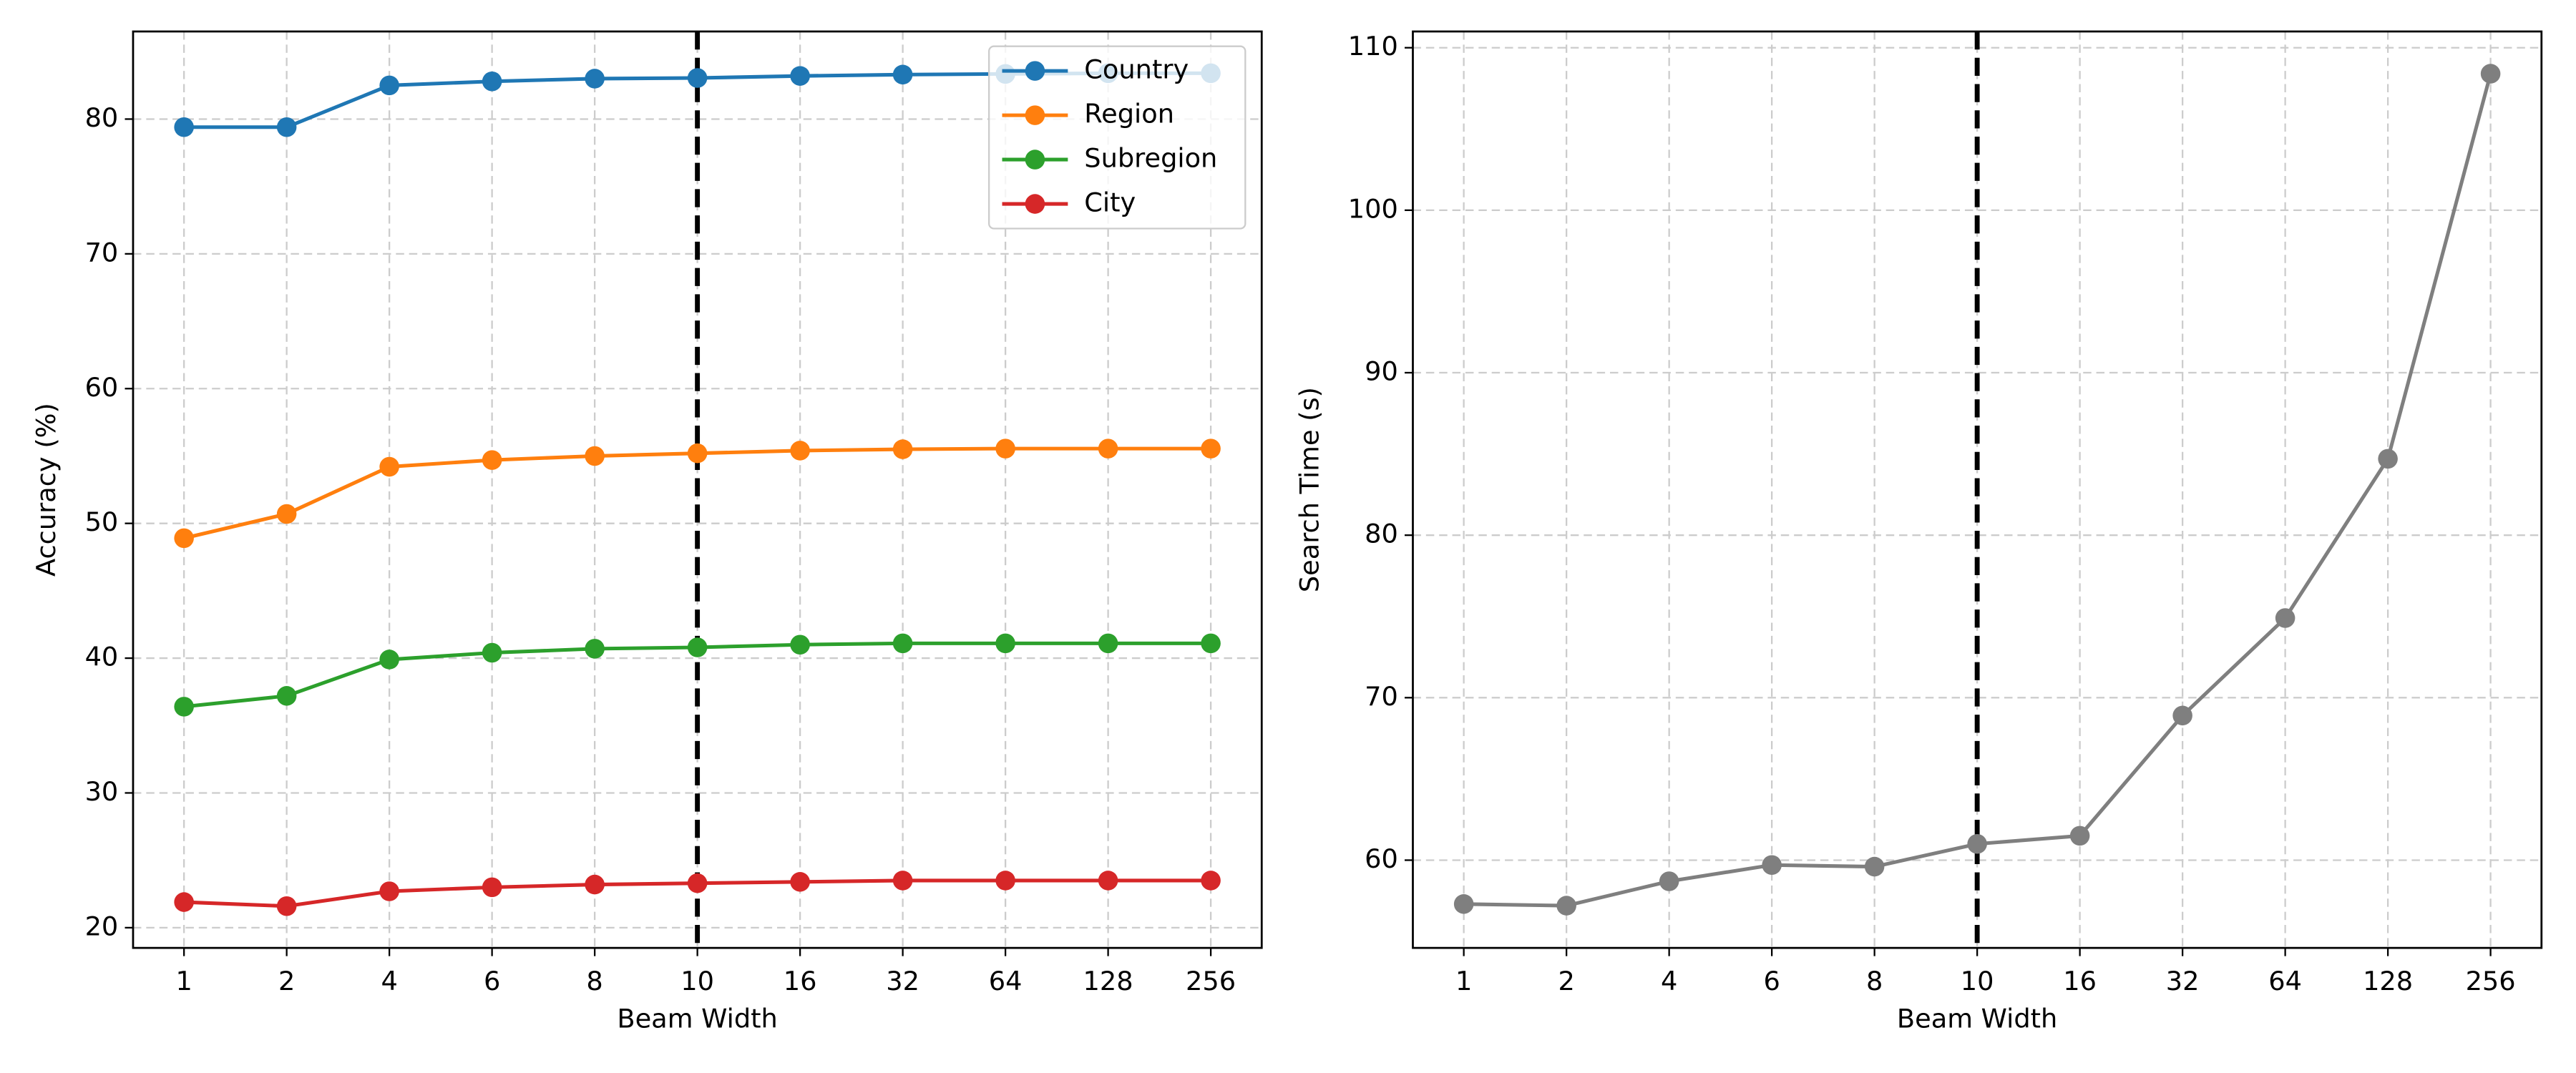 This screenshot has width=2576, height=1073. I want to click on y-tick-label: 20, so click(102, 926).